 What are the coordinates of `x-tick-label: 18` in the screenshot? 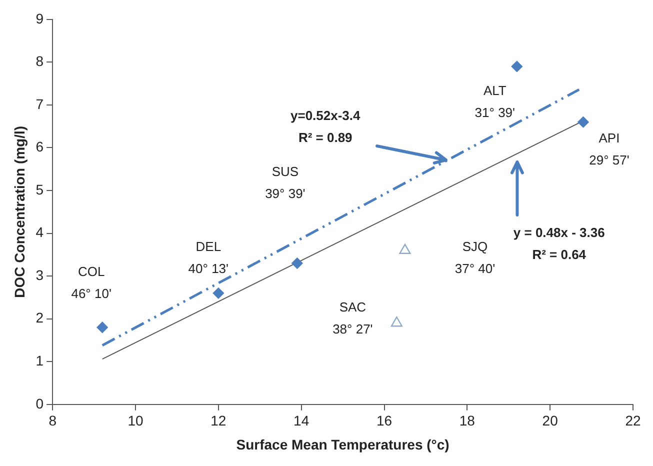 It's located at (467, 420).